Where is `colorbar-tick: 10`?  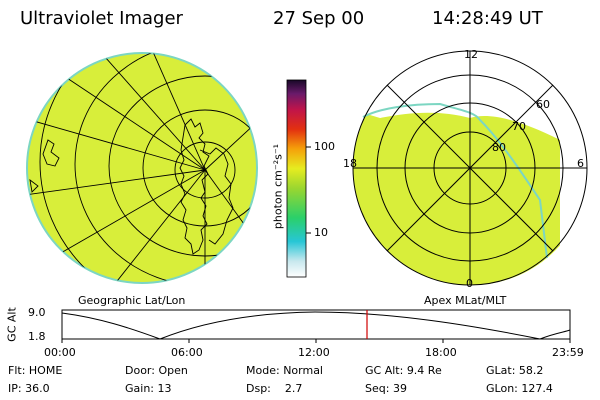
colorbar-tick: 10 is located at coordinates (321, 232).